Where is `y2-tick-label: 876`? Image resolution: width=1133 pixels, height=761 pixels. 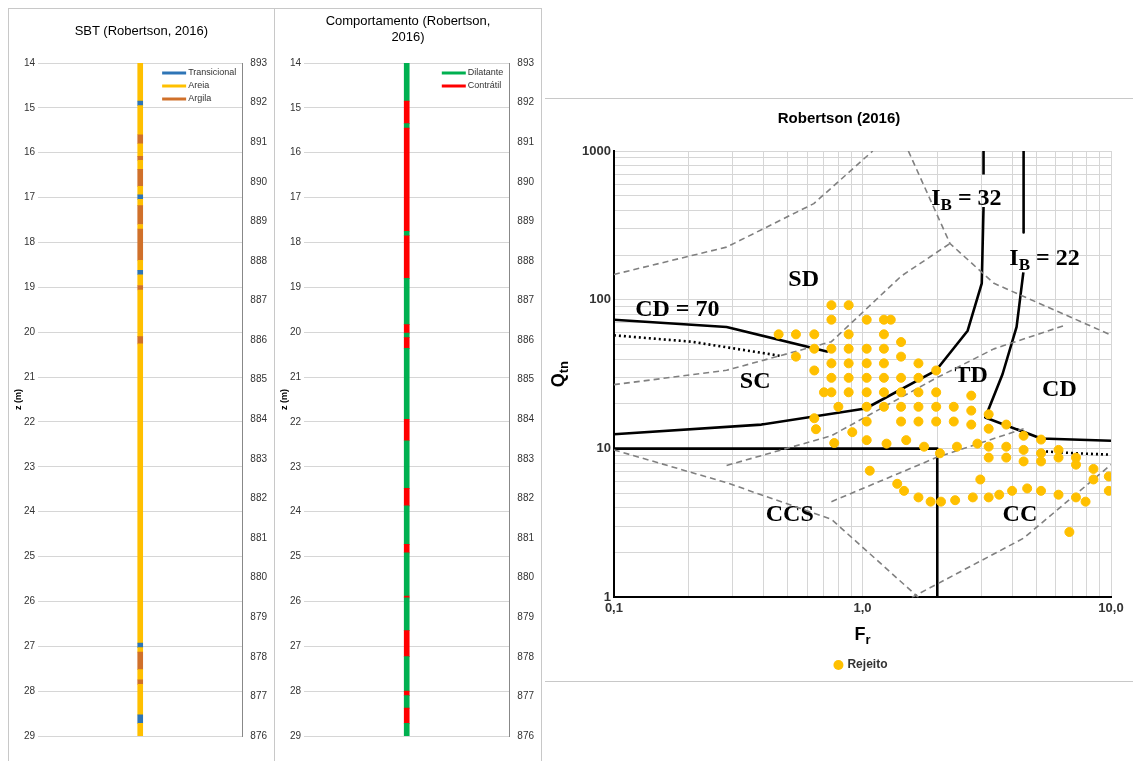
y2-tick-label: 876 is located at coordinates (259, 735).